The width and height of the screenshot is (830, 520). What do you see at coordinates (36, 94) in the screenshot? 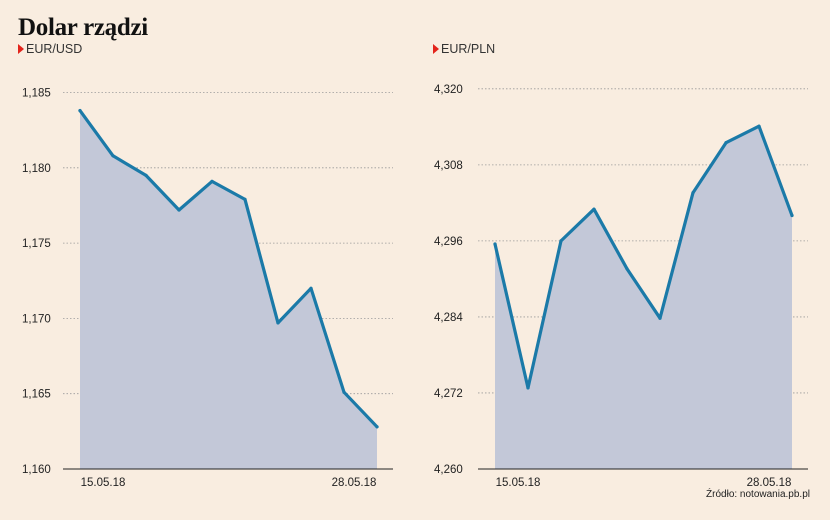
I see `y-tick-label: 1,185` at bounding box center [36, 94].